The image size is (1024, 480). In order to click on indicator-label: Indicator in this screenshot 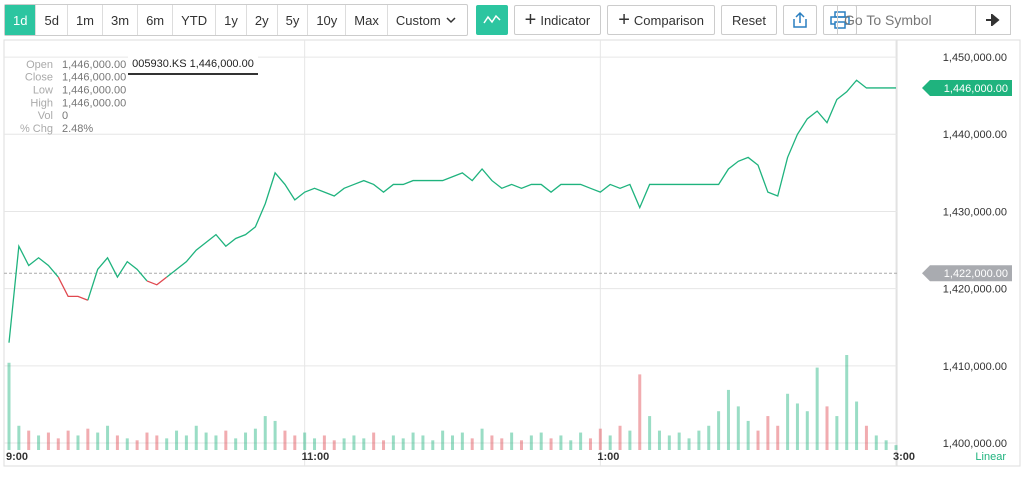, I will do `click(565, 20)`.